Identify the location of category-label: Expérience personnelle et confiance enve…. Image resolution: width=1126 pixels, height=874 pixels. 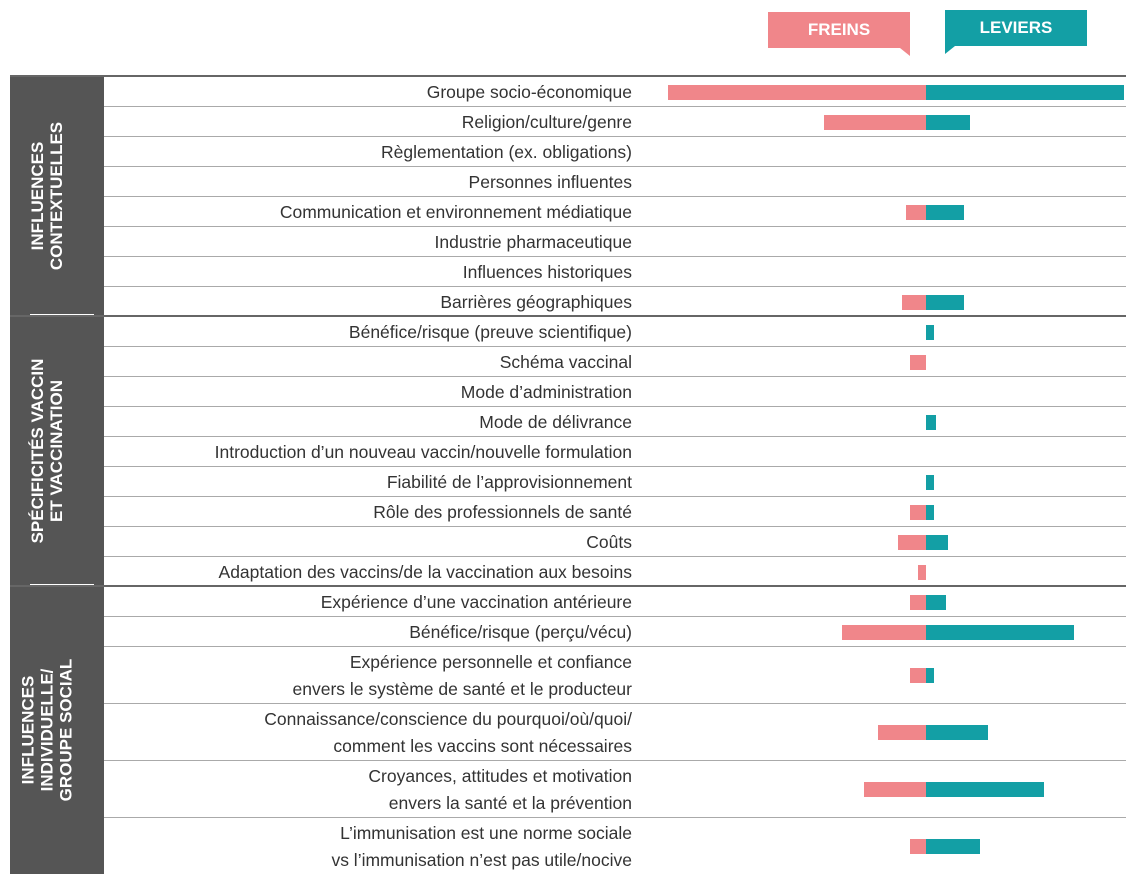
(462, 675).